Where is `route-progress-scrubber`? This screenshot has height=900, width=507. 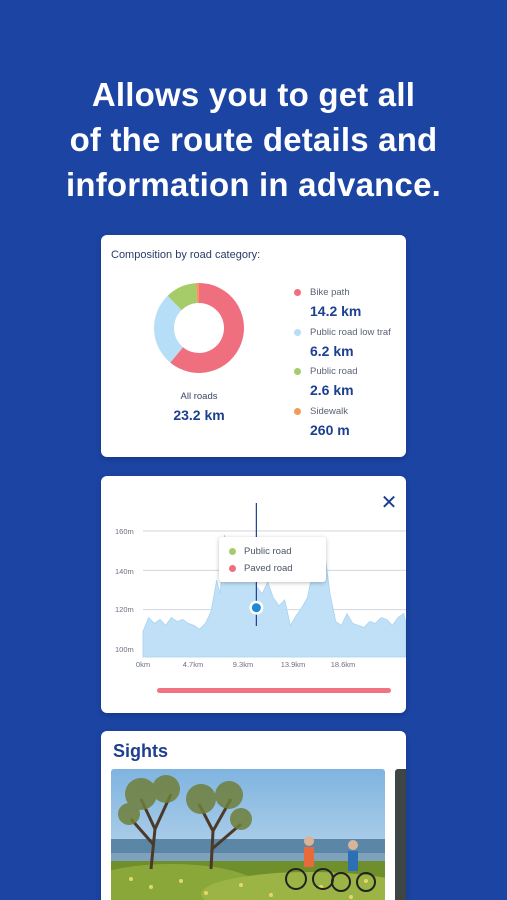 route-progress-scrubber is located at coordinates (274, 690).